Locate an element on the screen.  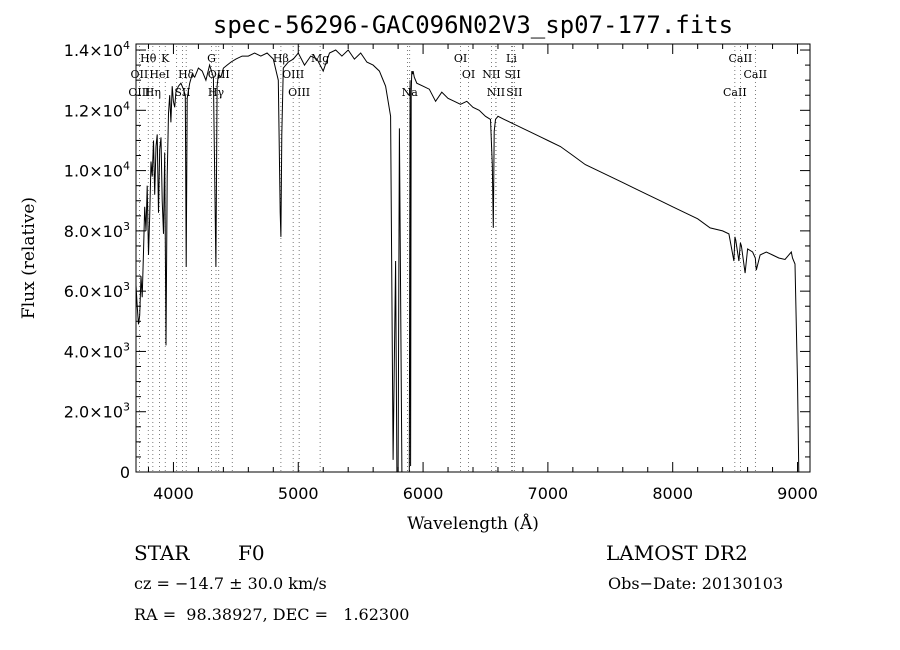
y-tick-label: 8.0×10³ is located at coordinates (97, 230).